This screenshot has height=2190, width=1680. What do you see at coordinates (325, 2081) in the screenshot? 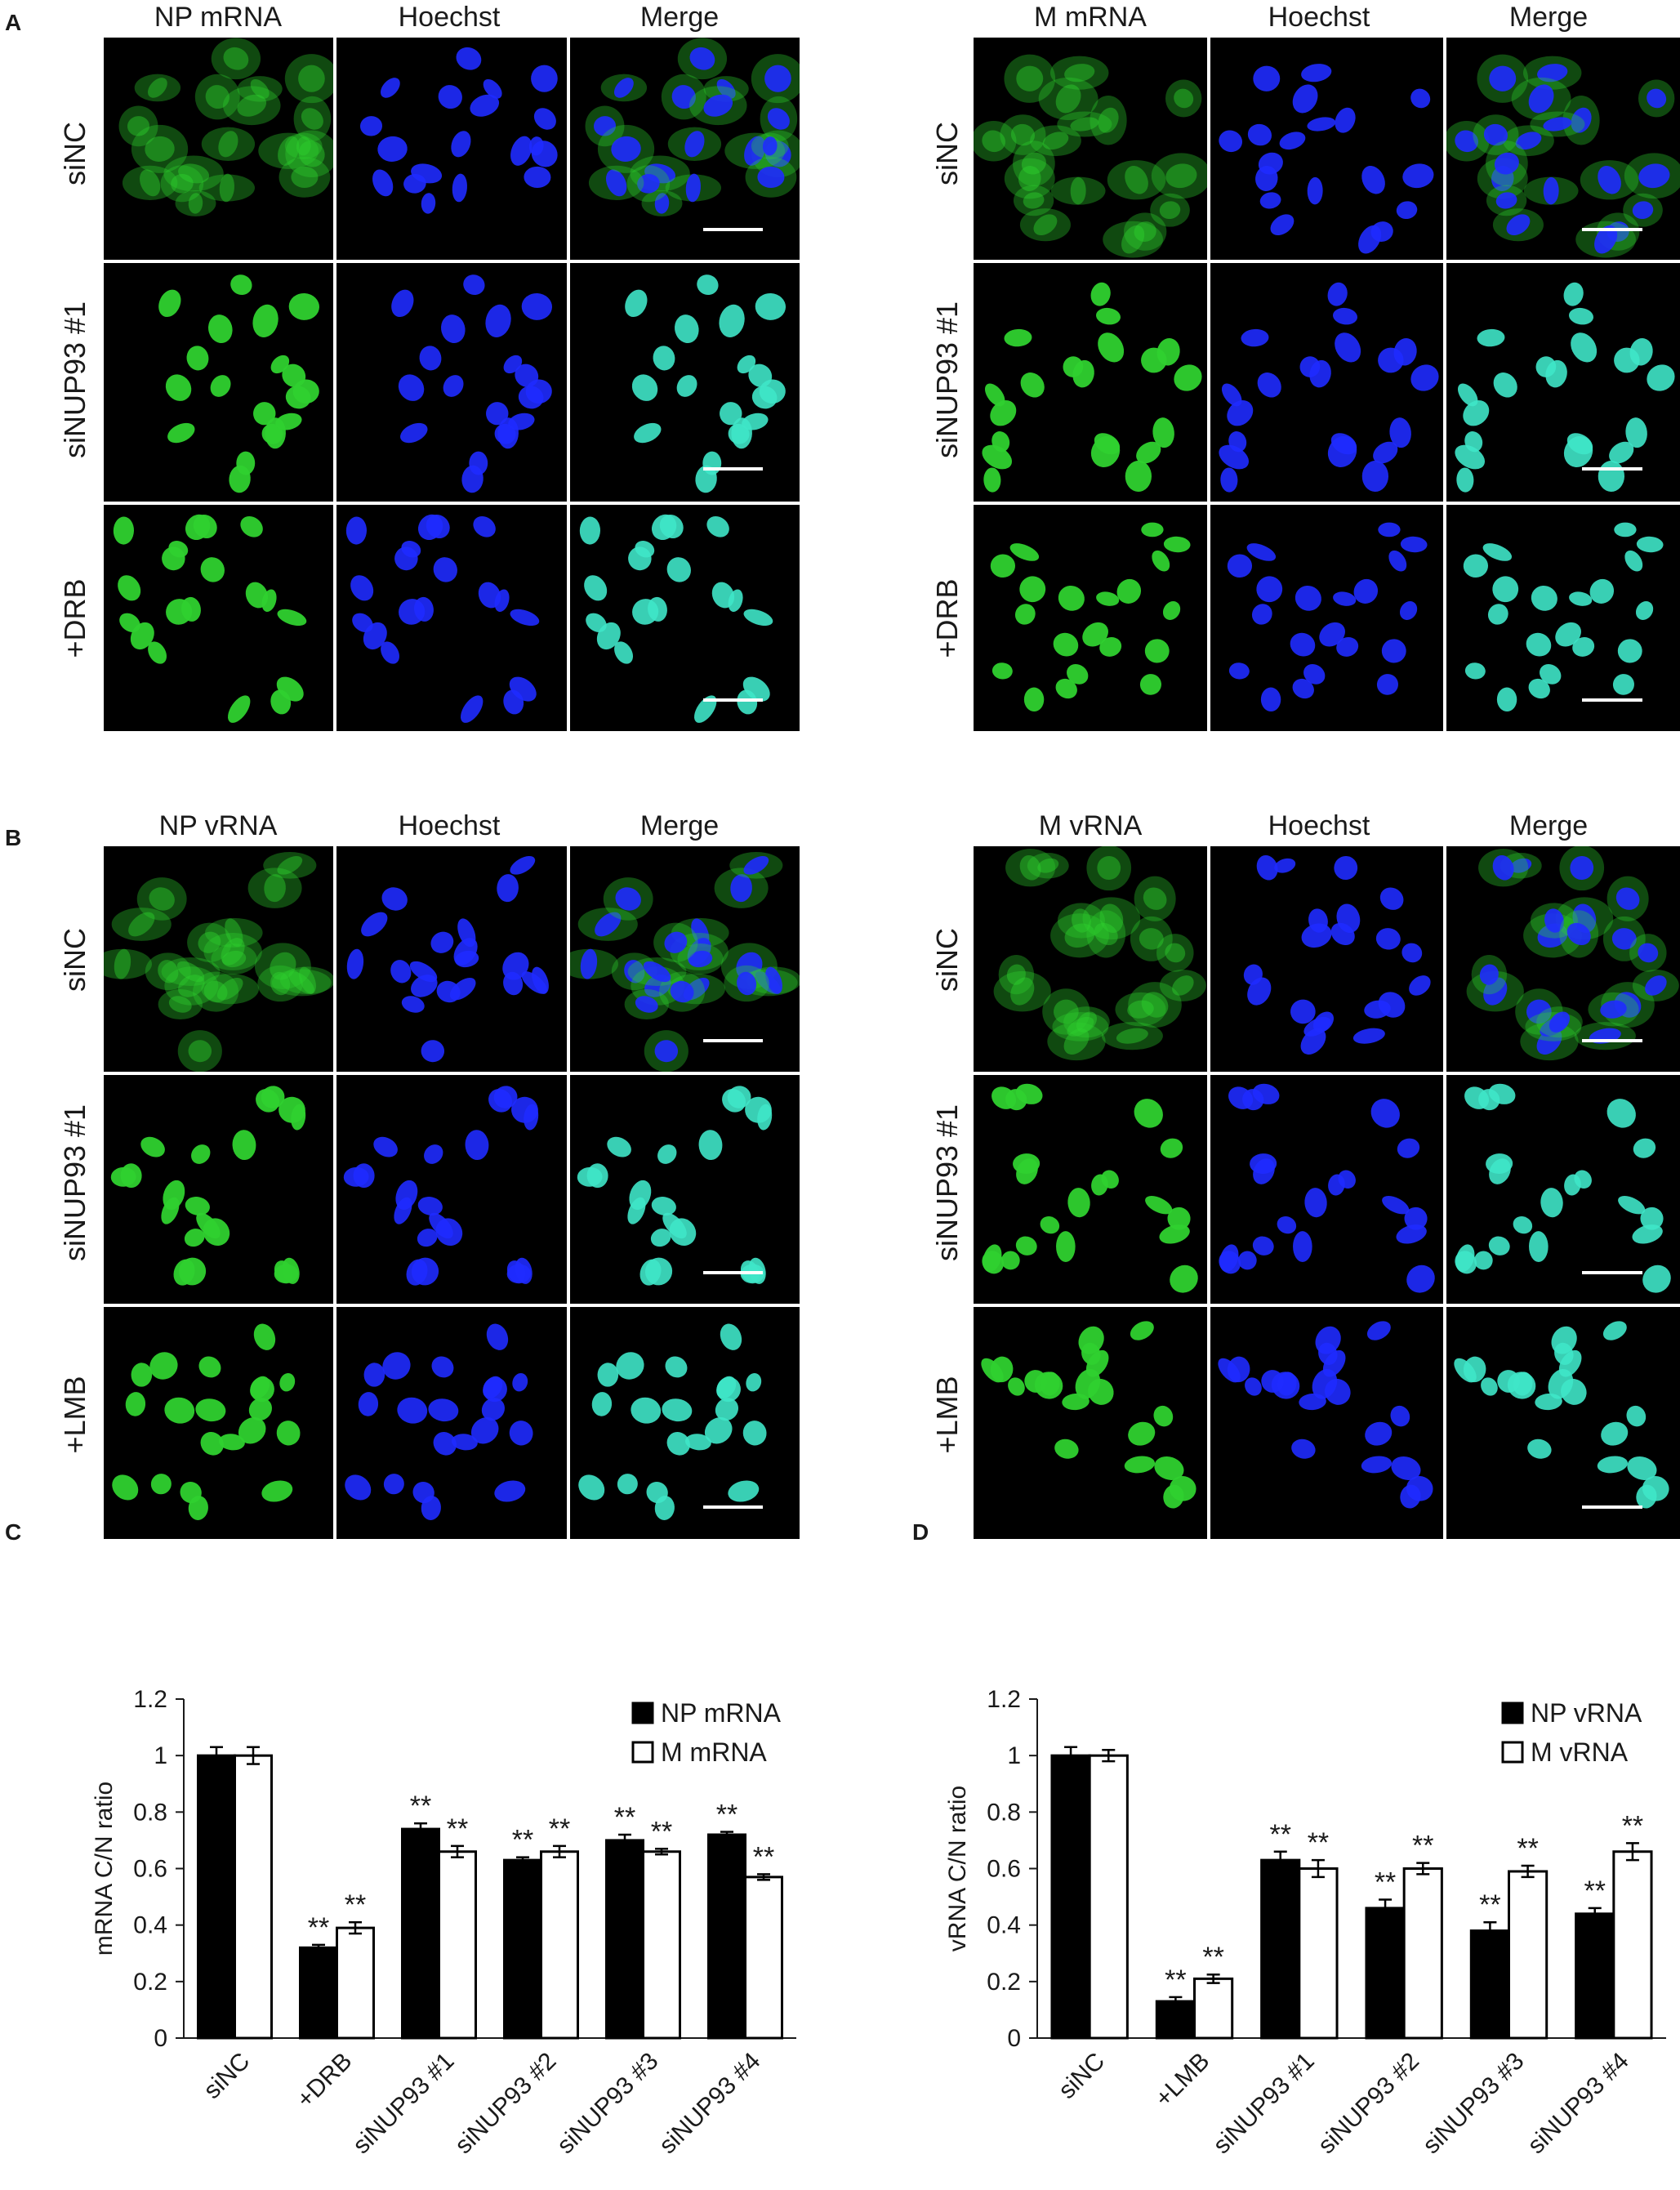
I see `x-tick-label: +DRB` at bounding box center [325, 2081].